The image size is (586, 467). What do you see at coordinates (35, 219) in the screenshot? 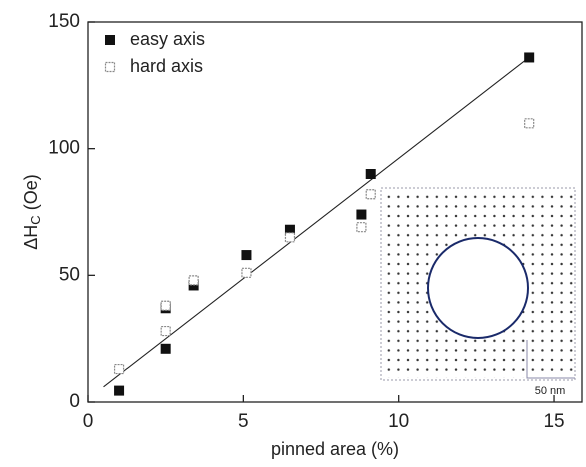
I see `y-label-sub: C` at bounding box center [35, 219].